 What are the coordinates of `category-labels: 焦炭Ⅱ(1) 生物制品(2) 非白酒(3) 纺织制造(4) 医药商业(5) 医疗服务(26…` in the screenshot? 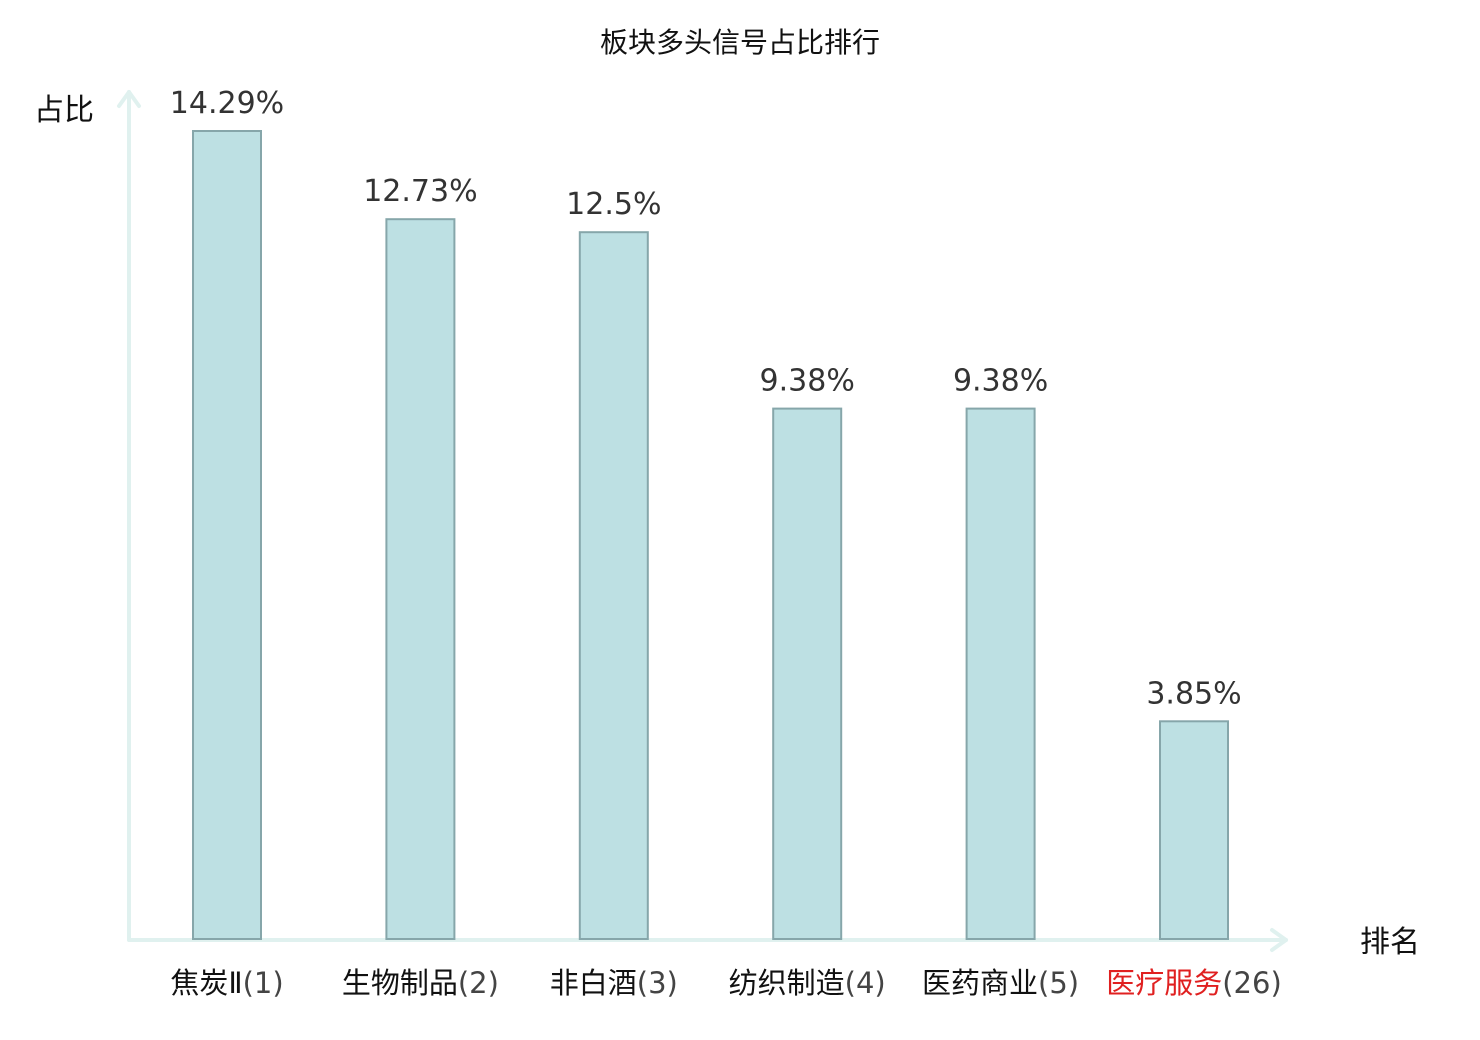 It's located at (725, 983).